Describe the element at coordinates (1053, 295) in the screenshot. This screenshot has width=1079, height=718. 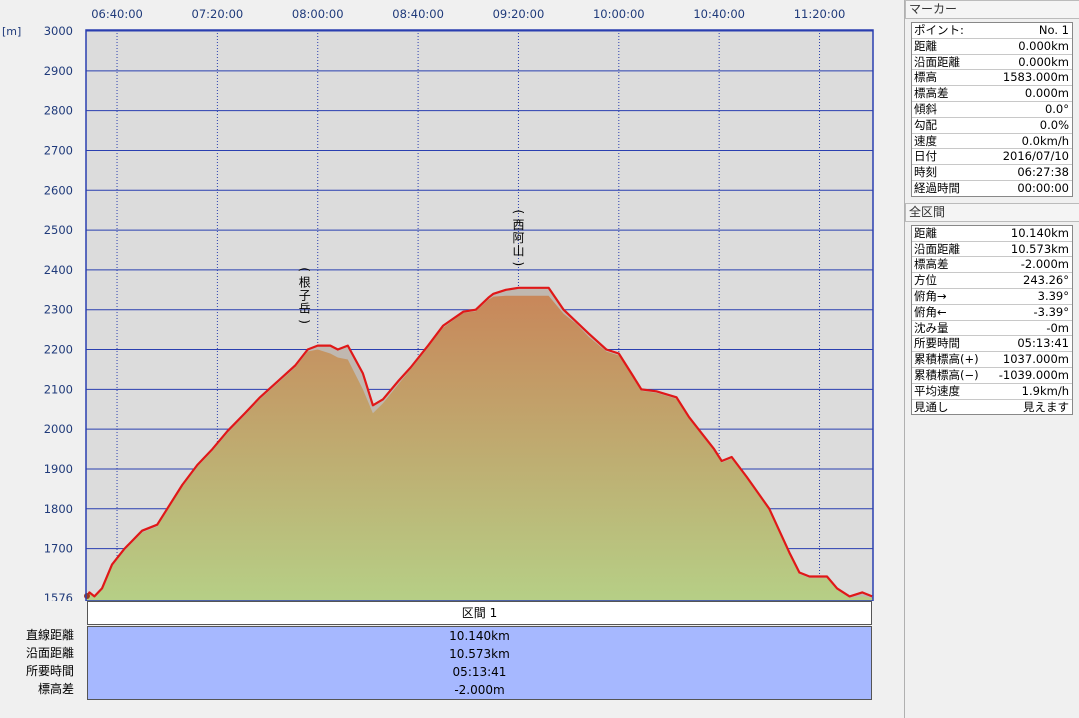
I see `all-section-info-value: 3.39°` at that location.